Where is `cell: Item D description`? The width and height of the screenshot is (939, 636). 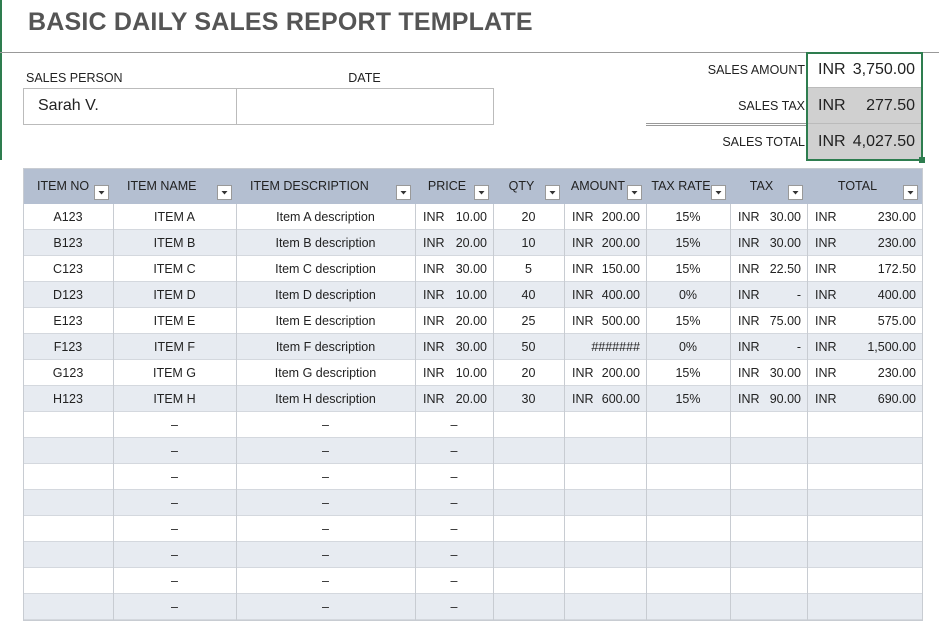 cell: Item D description is located at coordinates (325, 295).